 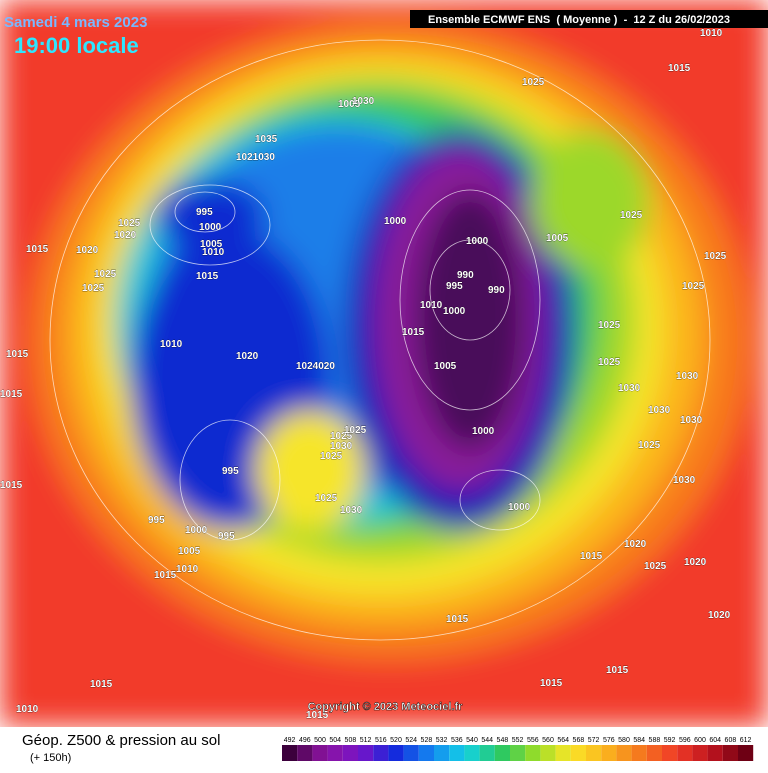 I want to click on scale-label: 516, so click(x=381, y=740).